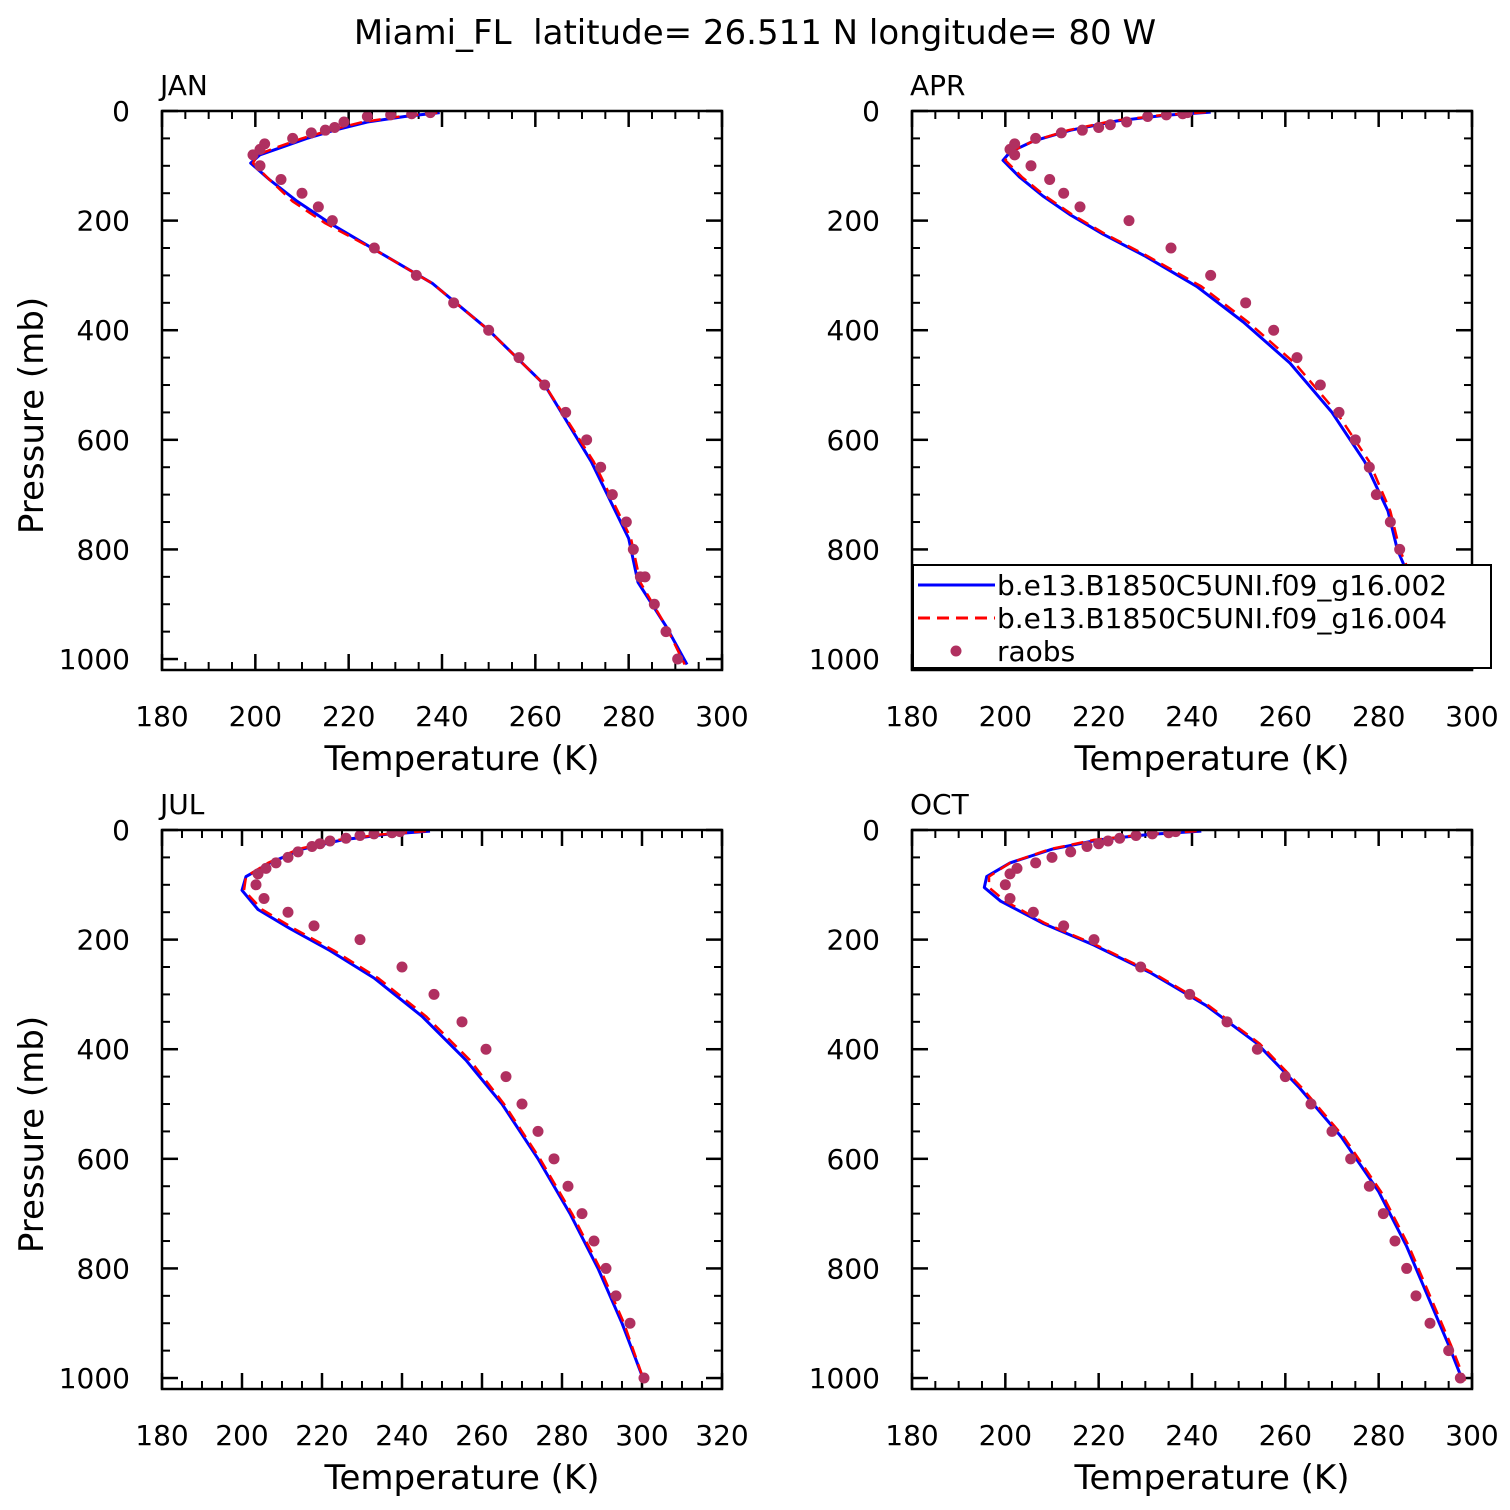  What do you see at coordinates (103, 221) in the screenshot?
I see `y-tick-label: 200` at bounding box center [103, 221].